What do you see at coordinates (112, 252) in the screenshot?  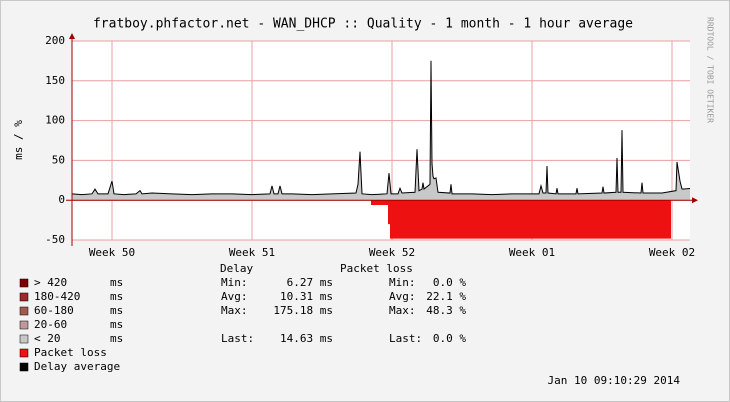 I see `x-tick-label: Week 50` at bounding box center [112, 252].